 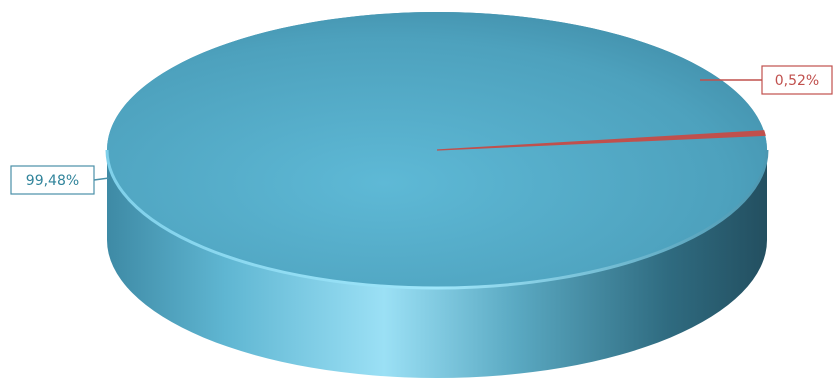 I want to click on data-label-1: 99,48%, so click(x=52, y=181).